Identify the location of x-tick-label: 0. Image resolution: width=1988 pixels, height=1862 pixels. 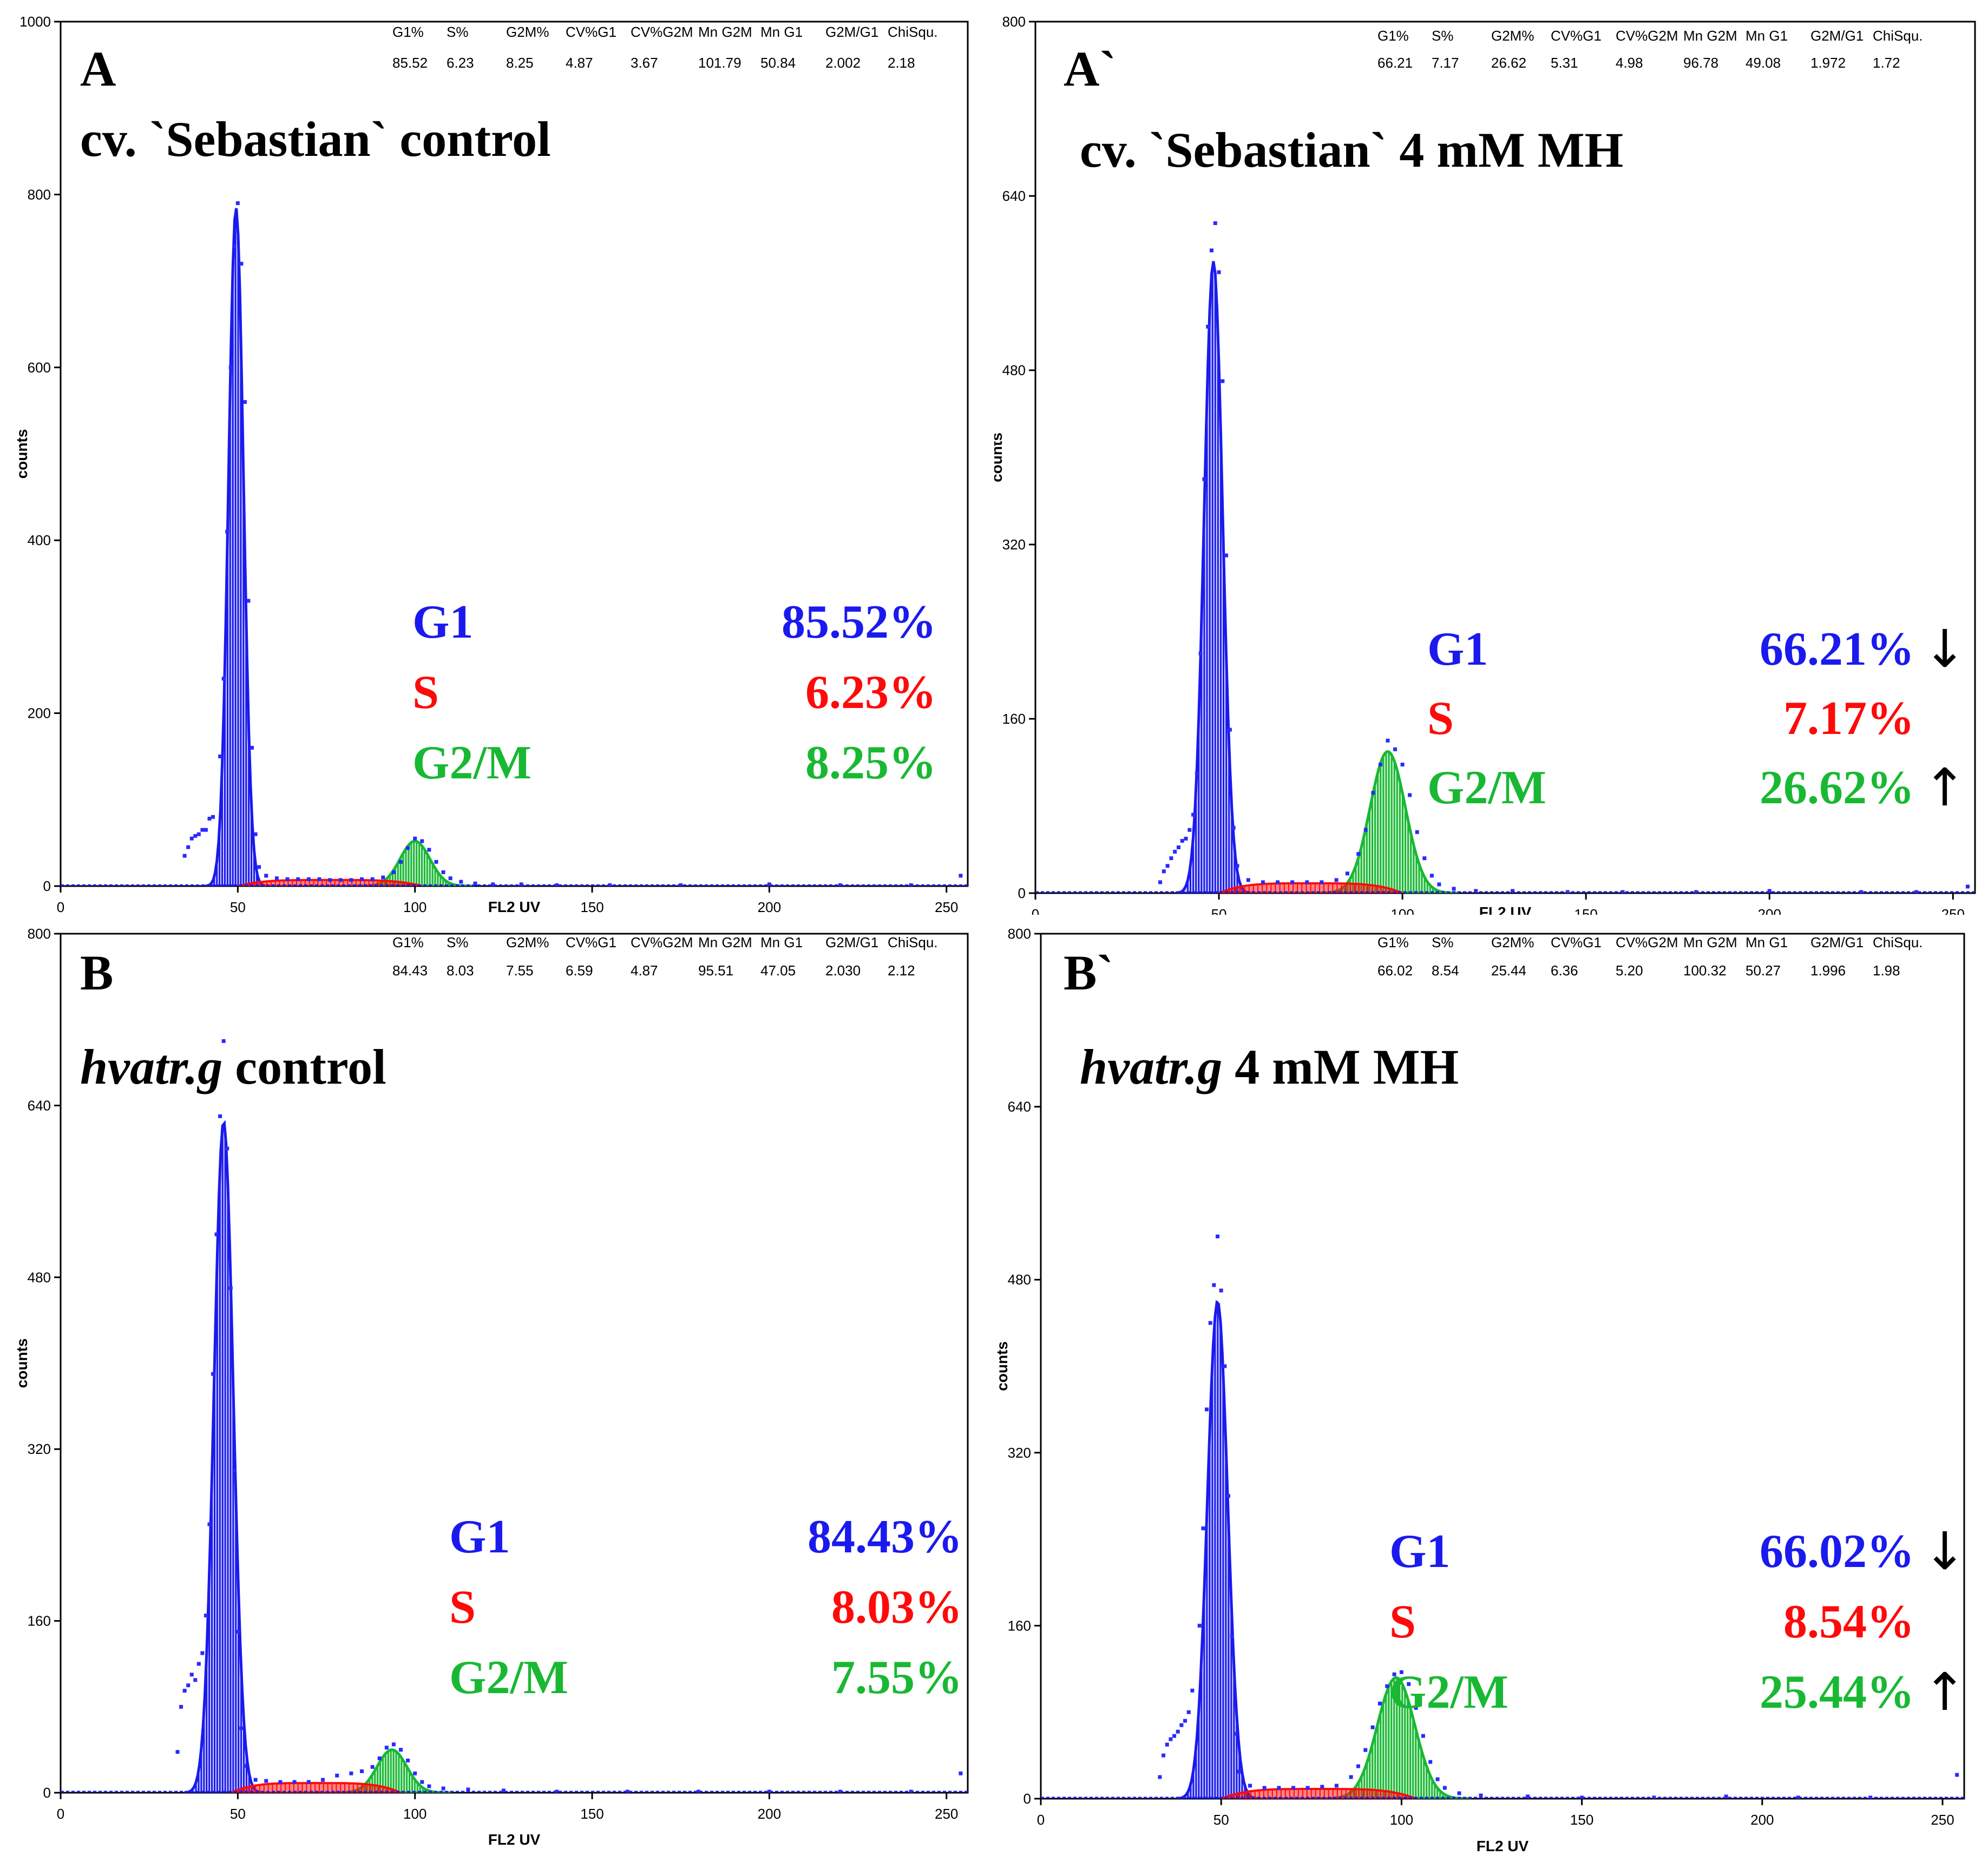
(1035, 910).